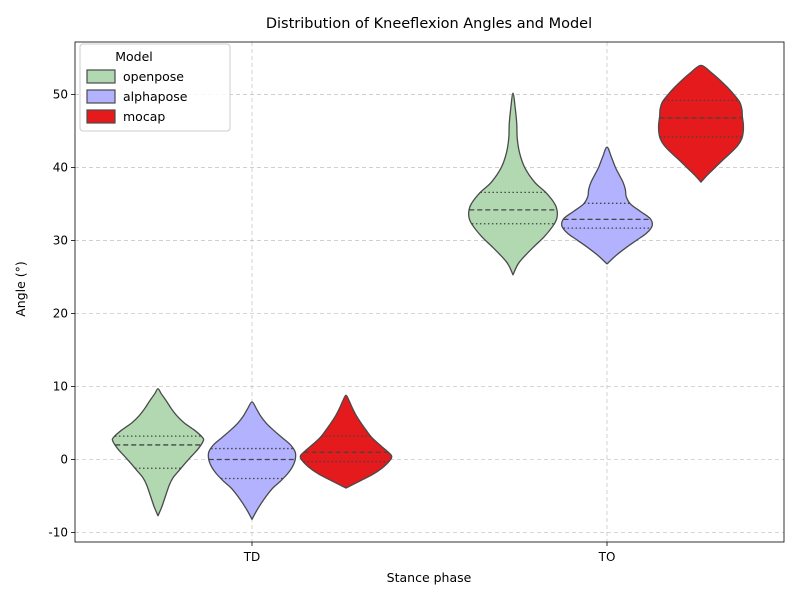 This screenshot has width=800, height=600. What do you see at coordinates (60, 314) in the screenshot?
I see `y-tick-label: 20` at bounding box center [60, 314].